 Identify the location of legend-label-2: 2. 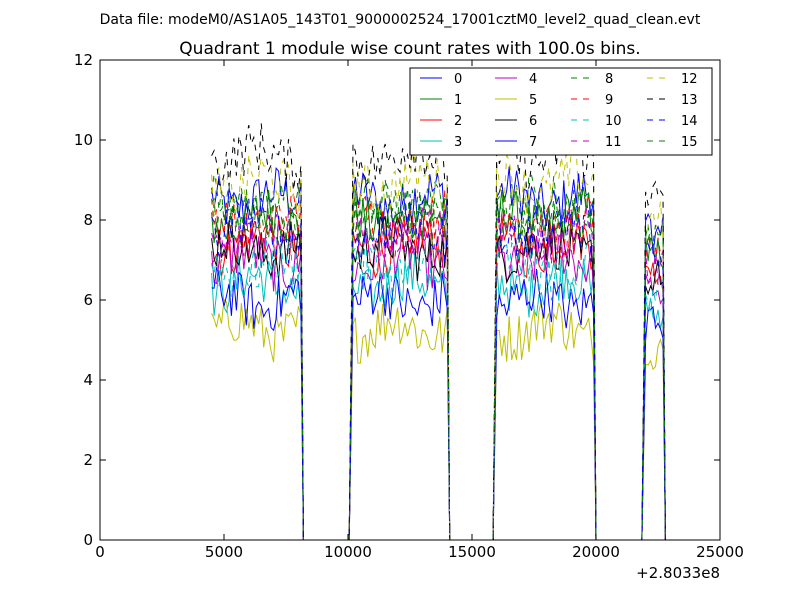
(458, 121).